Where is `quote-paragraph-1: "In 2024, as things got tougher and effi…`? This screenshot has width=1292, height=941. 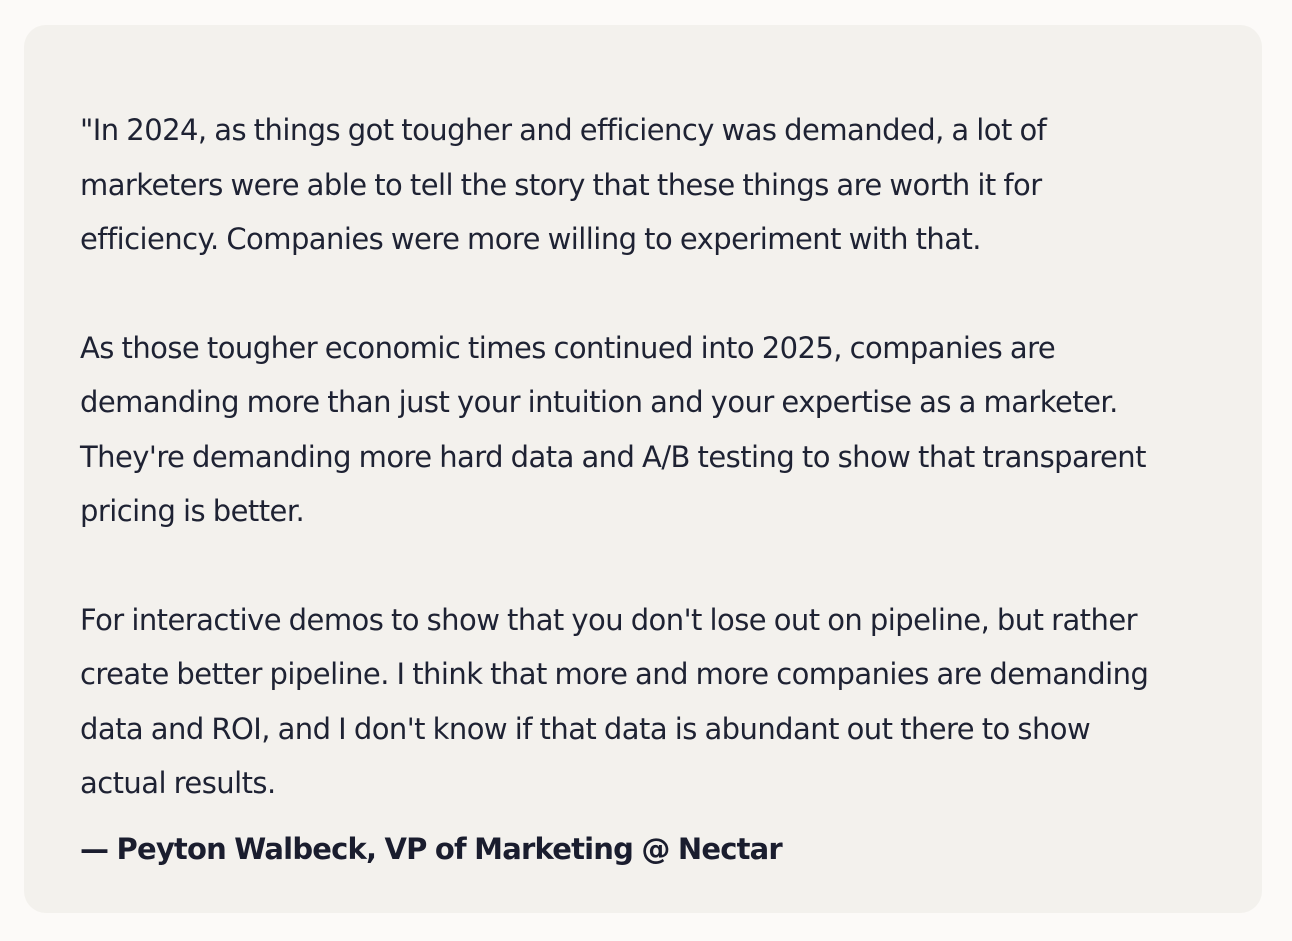
quote-paragraph-1: "In 2024, as things got tougher and effi… is located at coordinates (563, 184).